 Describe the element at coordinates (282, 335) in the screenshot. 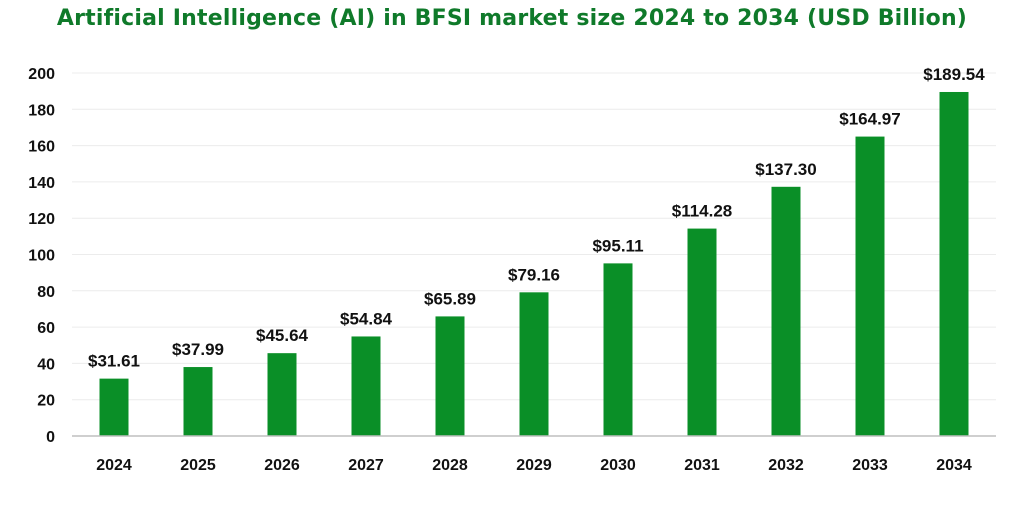

I see `bar-value-label: $45.64` at that location.